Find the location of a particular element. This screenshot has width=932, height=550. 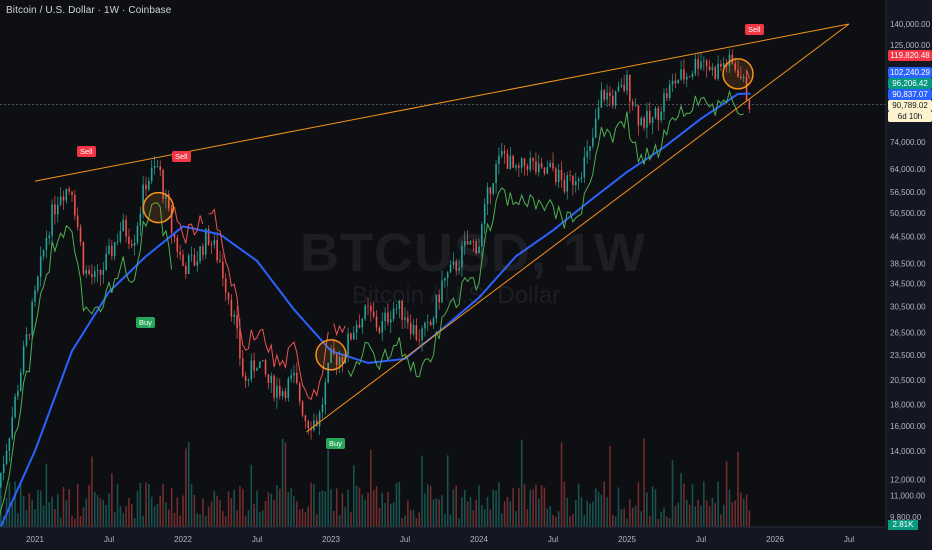

time-tick-label: 2021 is located at coordinates (35, 539).